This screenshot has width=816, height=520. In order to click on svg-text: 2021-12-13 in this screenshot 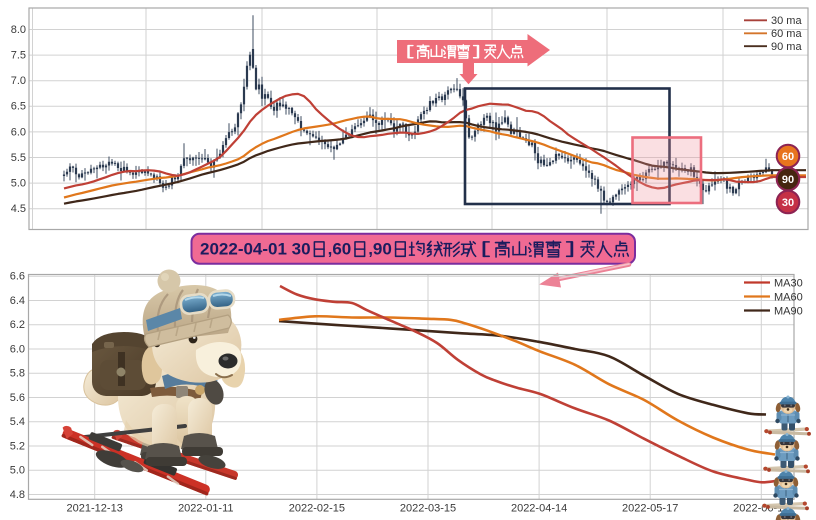, I will do `click(95, 509)`.